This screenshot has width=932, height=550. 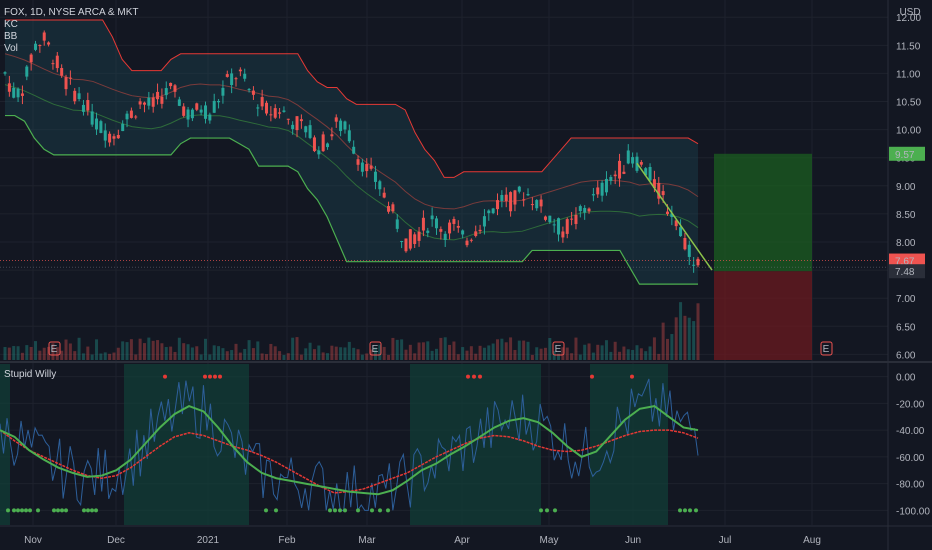 I want to click on price-badge, so click(x=907, y=271).